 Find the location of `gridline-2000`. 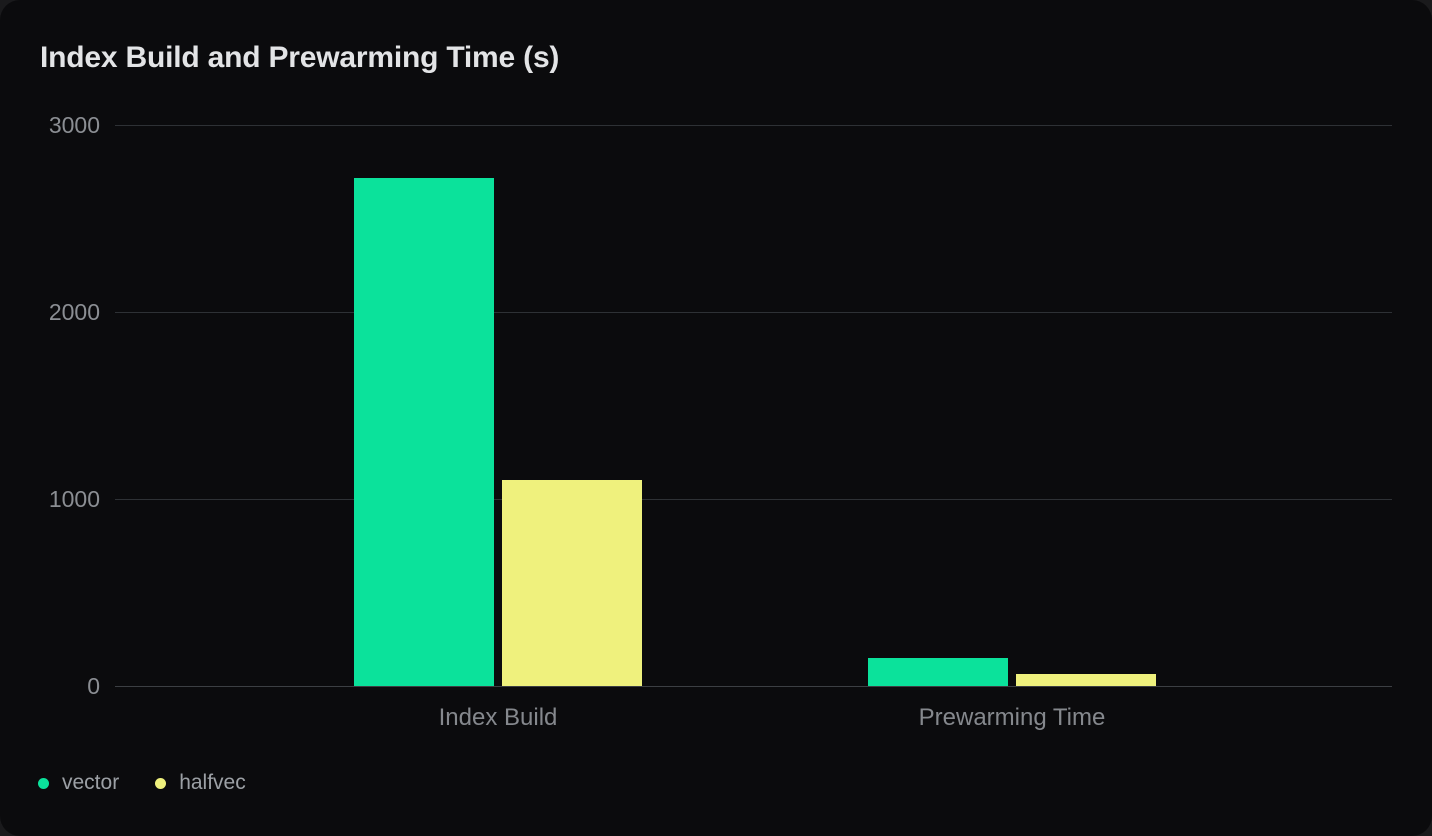

gridline-2000 is located at coordinates (753, 312).